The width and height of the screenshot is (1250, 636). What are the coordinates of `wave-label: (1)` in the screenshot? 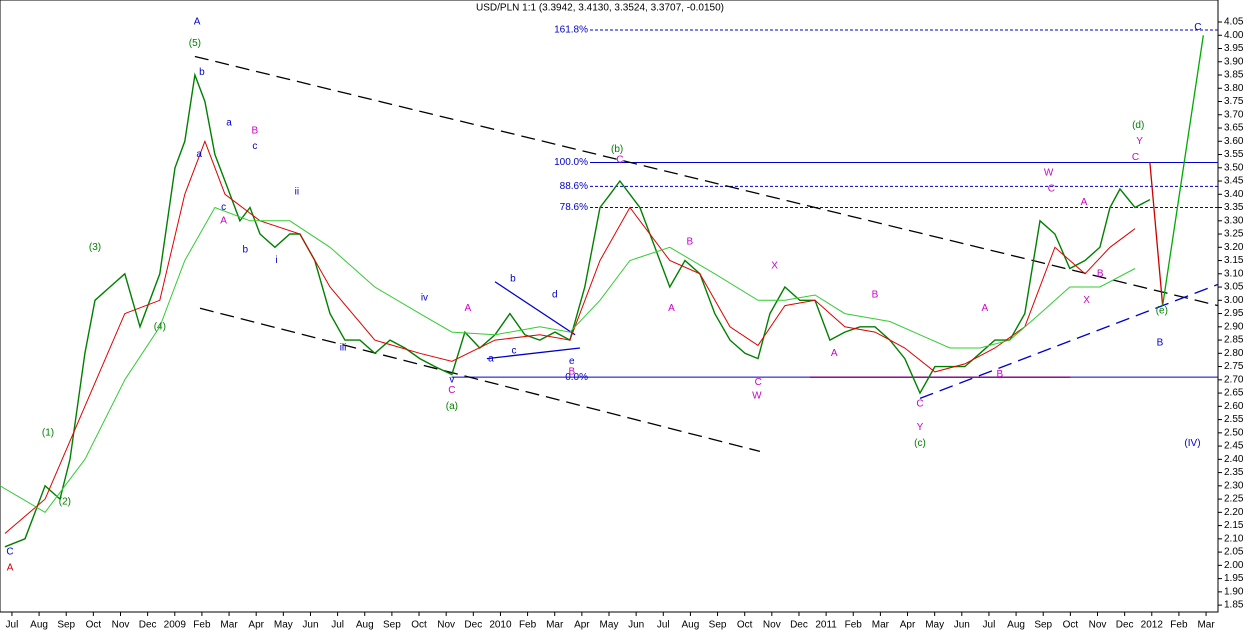 It's located at (48, 432).